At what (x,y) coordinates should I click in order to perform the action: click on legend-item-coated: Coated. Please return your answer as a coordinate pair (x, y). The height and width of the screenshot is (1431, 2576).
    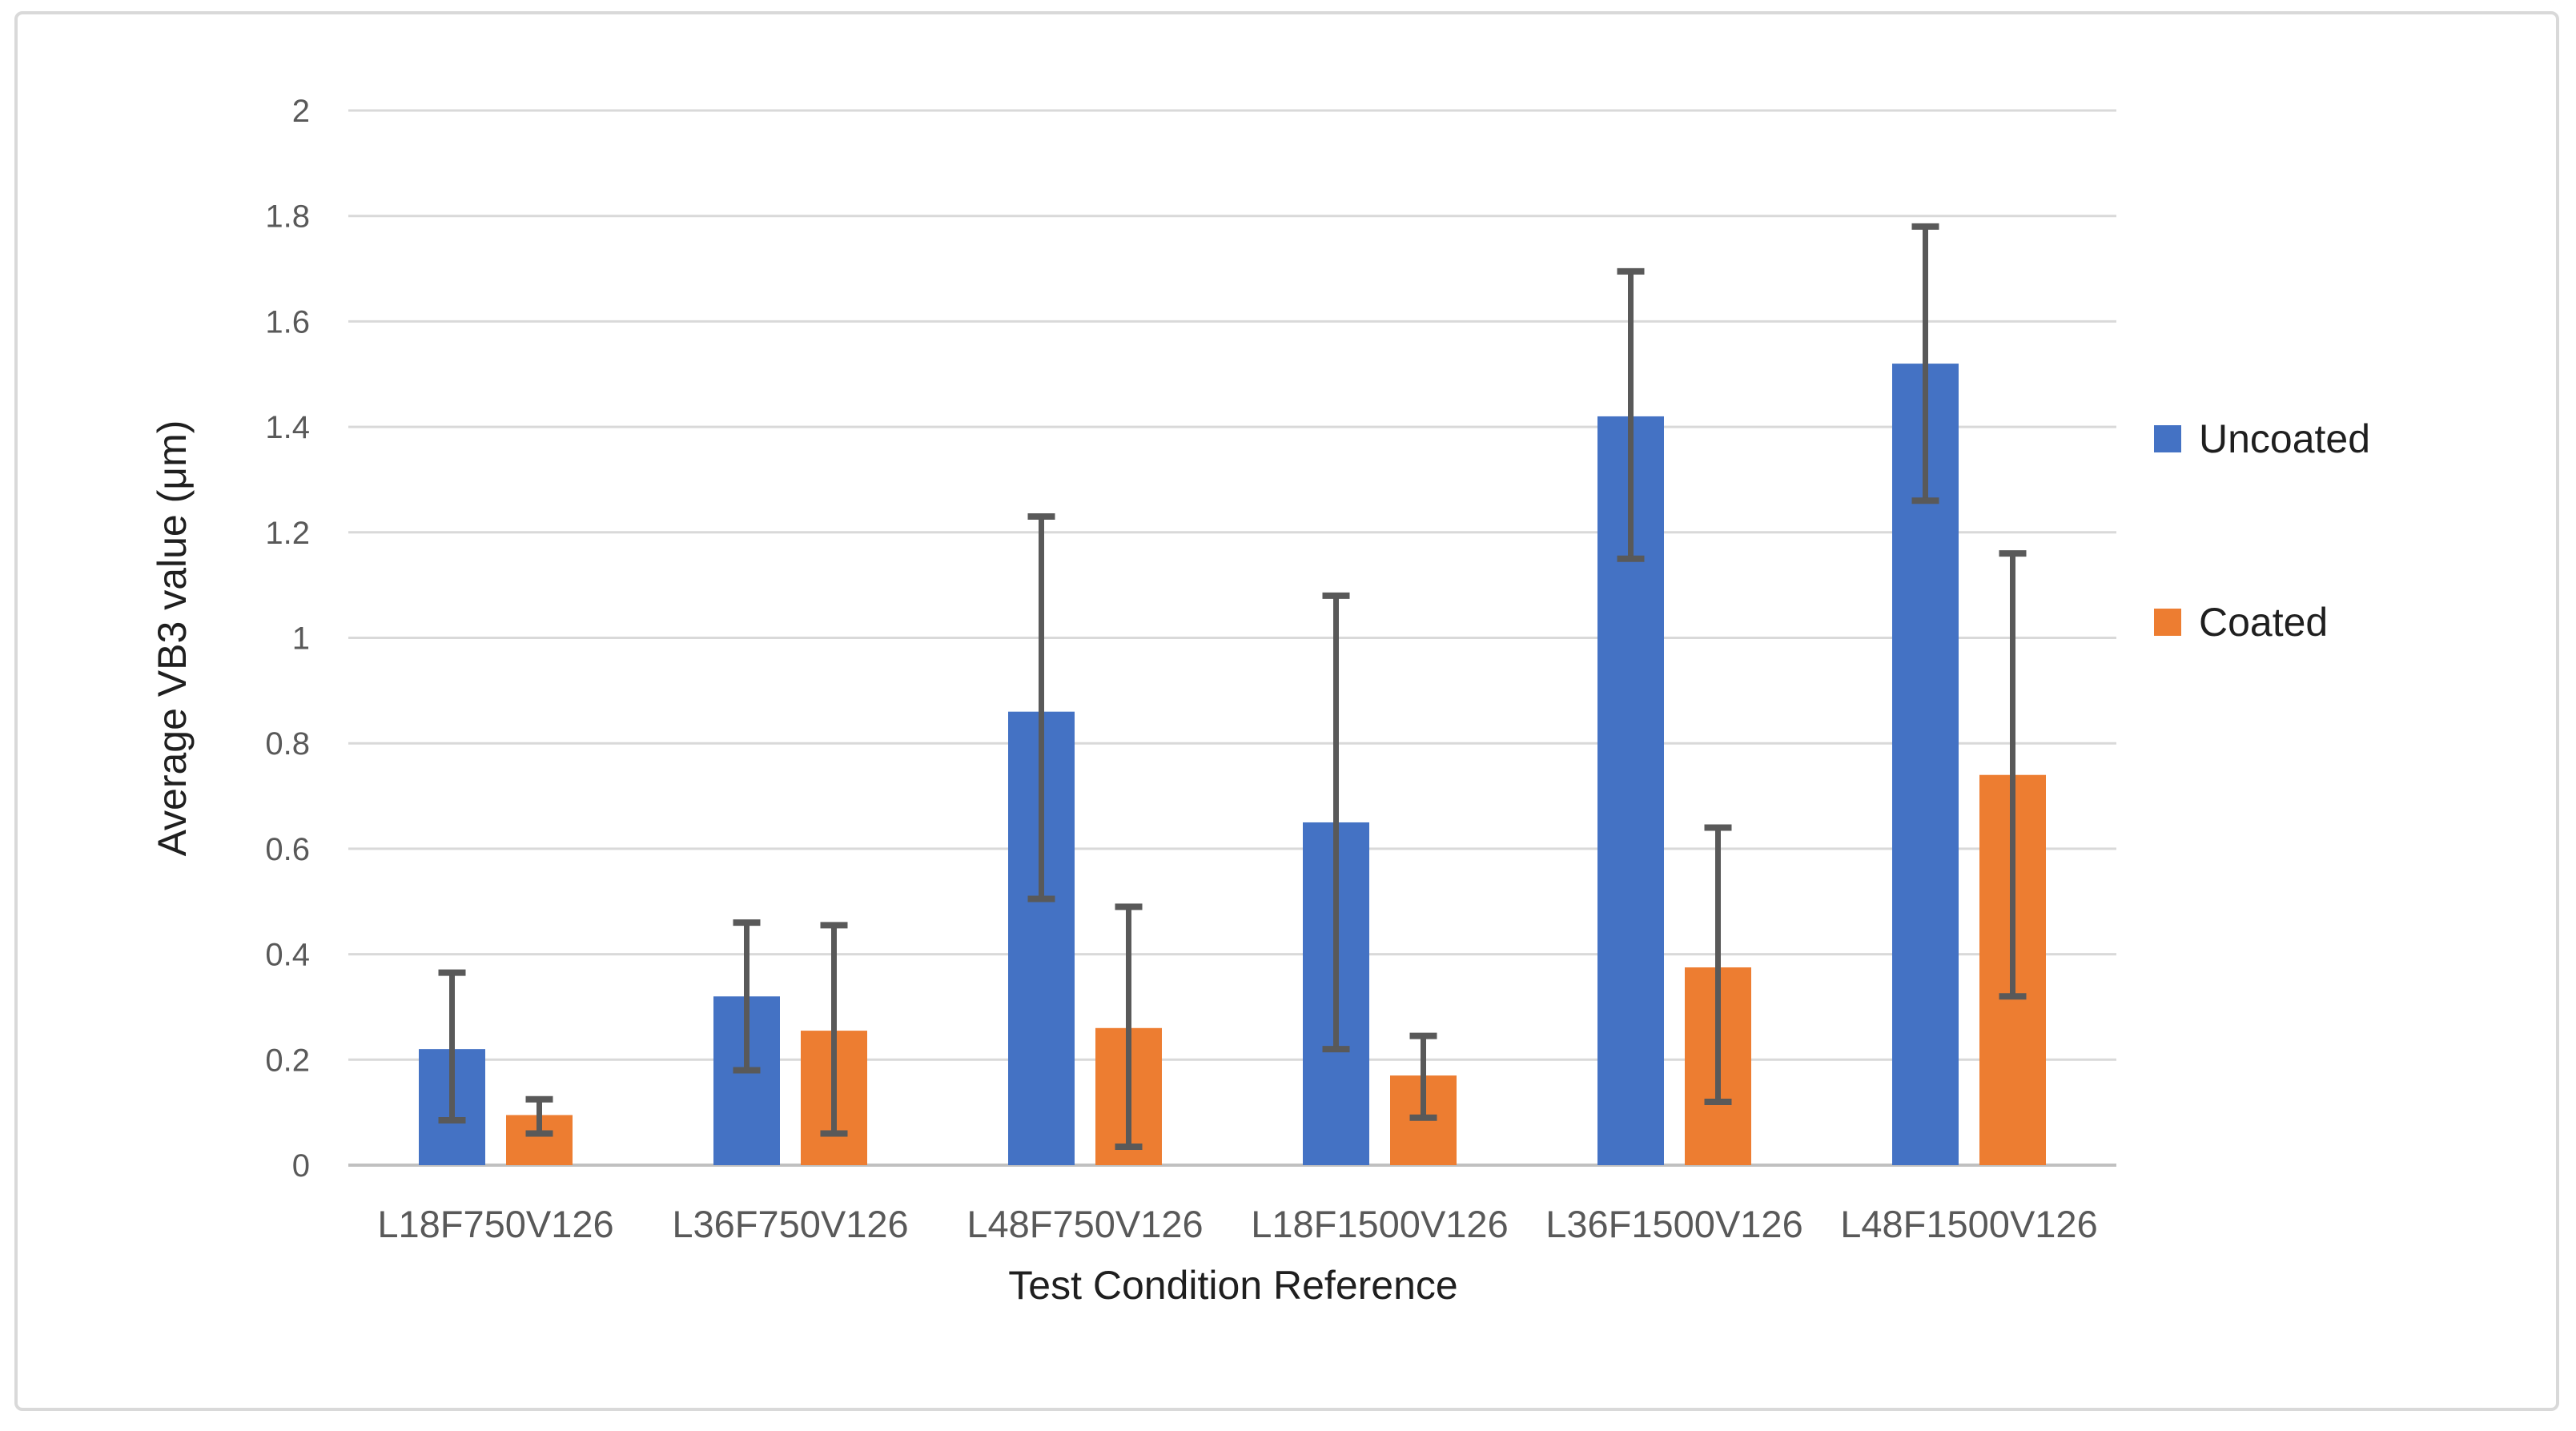
    Looking at the image, I should click on (2241, 622).